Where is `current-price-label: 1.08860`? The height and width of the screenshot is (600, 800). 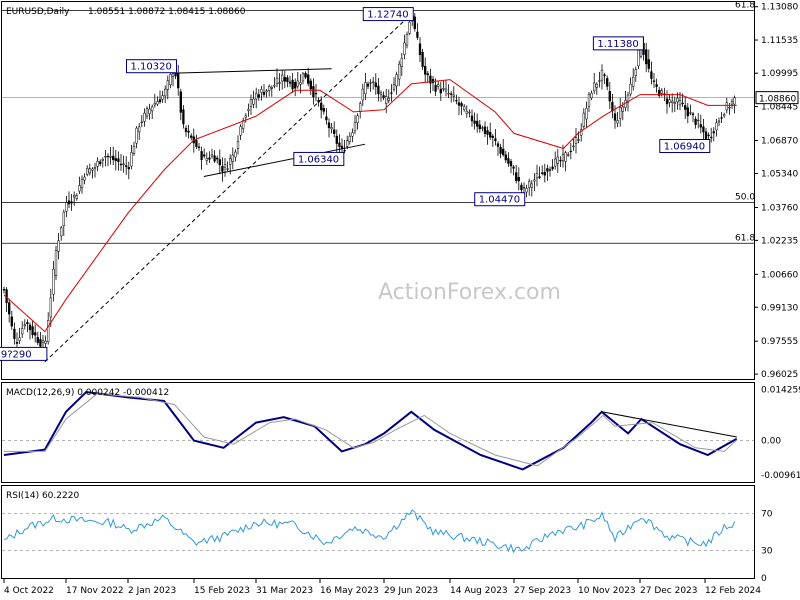
current-price-label: 1.08860 is located at coordinates (777, 100).